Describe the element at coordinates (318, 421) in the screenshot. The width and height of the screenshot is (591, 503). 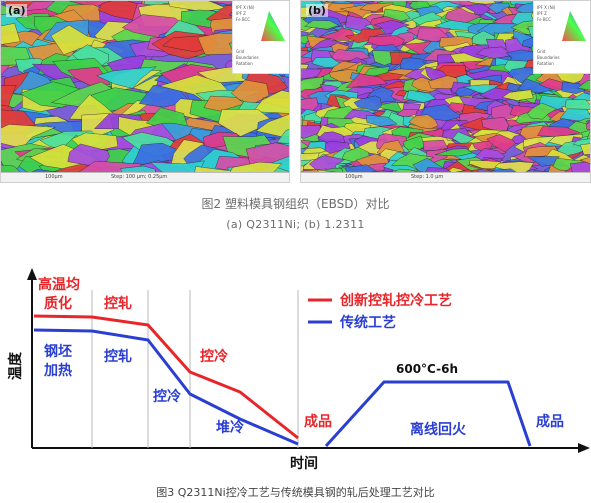
I see `product-label-1: 成品` at that location.